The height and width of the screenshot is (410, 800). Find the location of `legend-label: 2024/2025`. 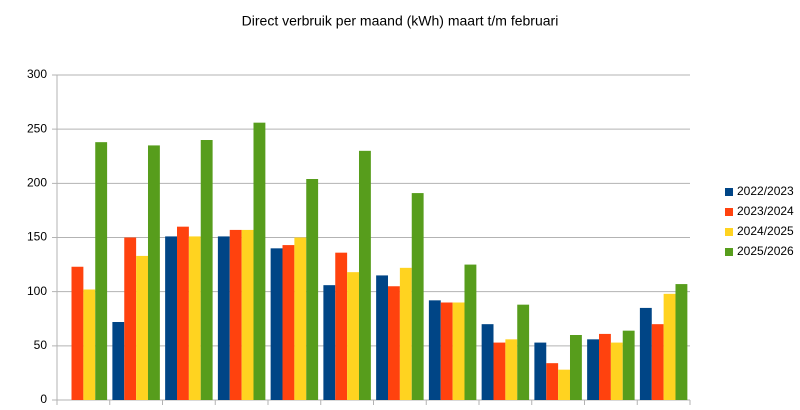

legend-label: 2024/2025 is located at coordinates (765, 231).